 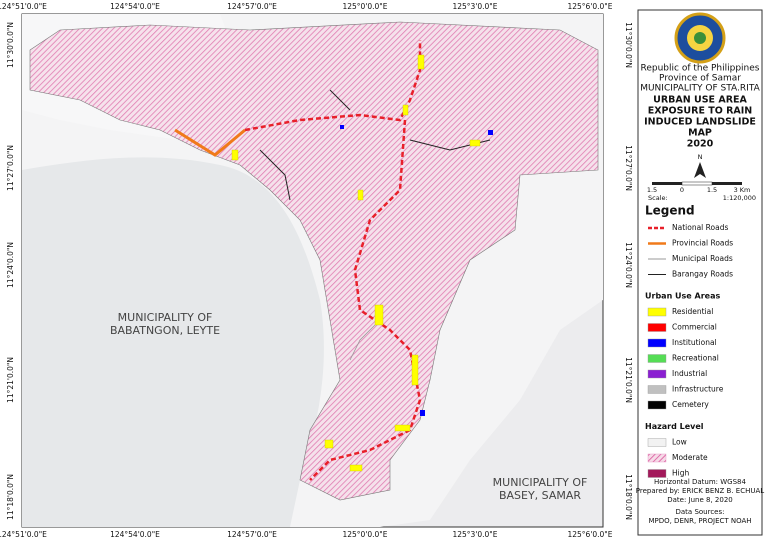 What do you see at coordinates (694, 327) in the screenshot?
I see `legend-label: Commercial` at bounding box center [694, 327].